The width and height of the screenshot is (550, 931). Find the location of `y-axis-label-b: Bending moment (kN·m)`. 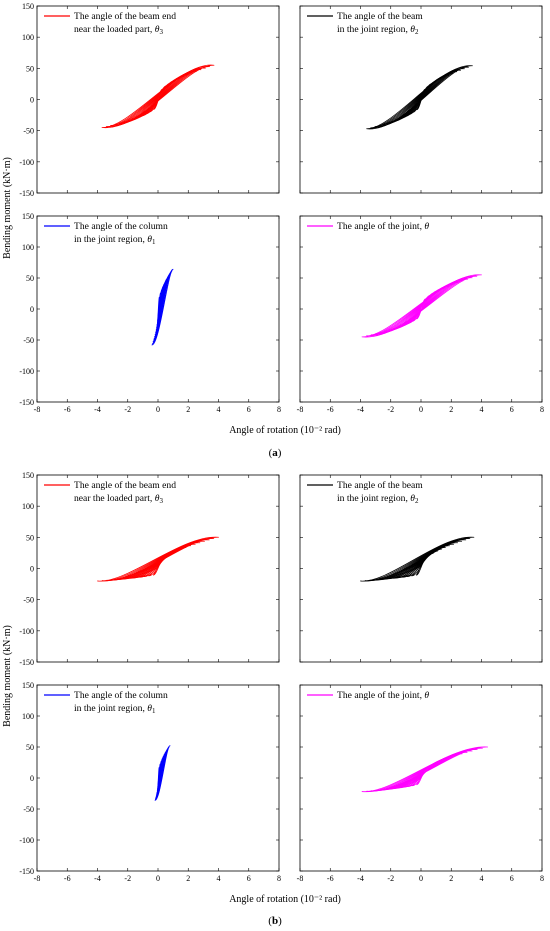

y-axis-label-b: Bending moment (kN·m) is located at coordinates (7, 676).